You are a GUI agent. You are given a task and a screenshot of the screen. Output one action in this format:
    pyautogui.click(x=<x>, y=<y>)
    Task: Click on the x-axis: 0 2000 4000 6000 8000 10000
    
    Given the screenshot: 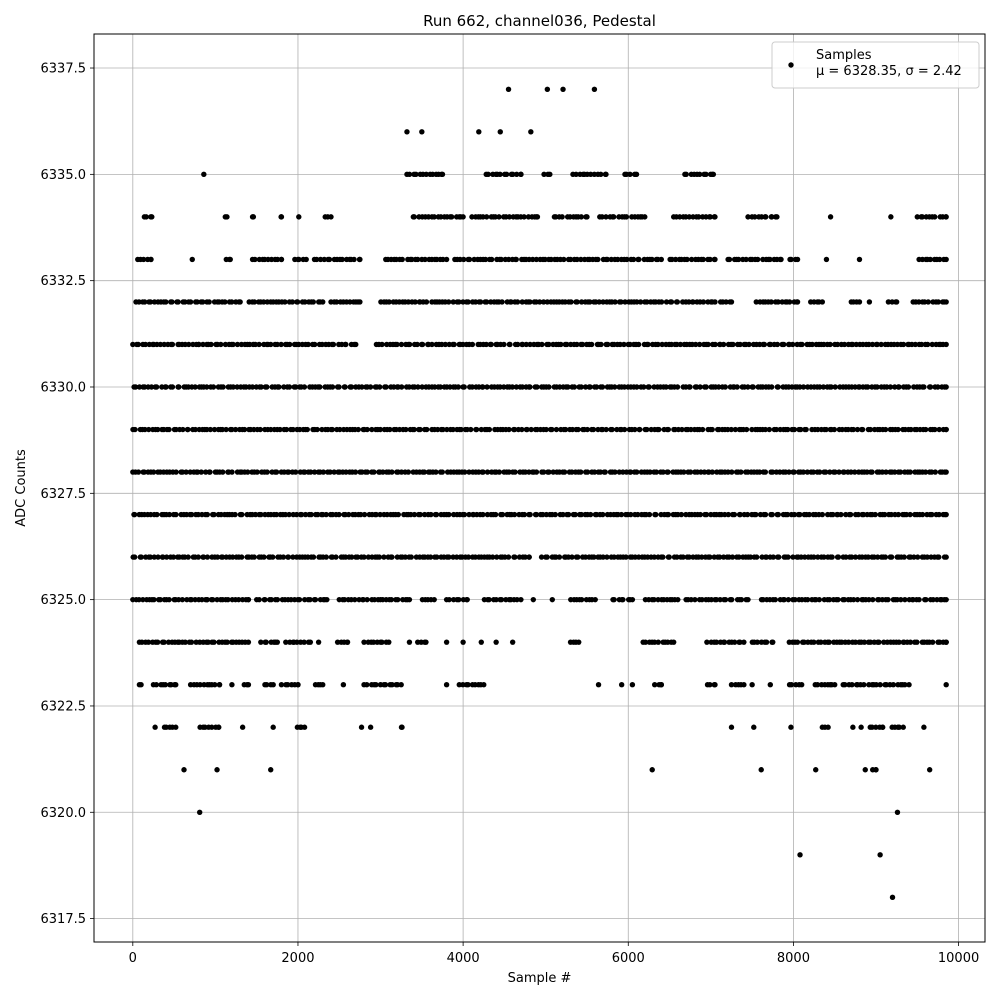 What is the action you would take?
    pyautogui.click(x=554, y=954)
    